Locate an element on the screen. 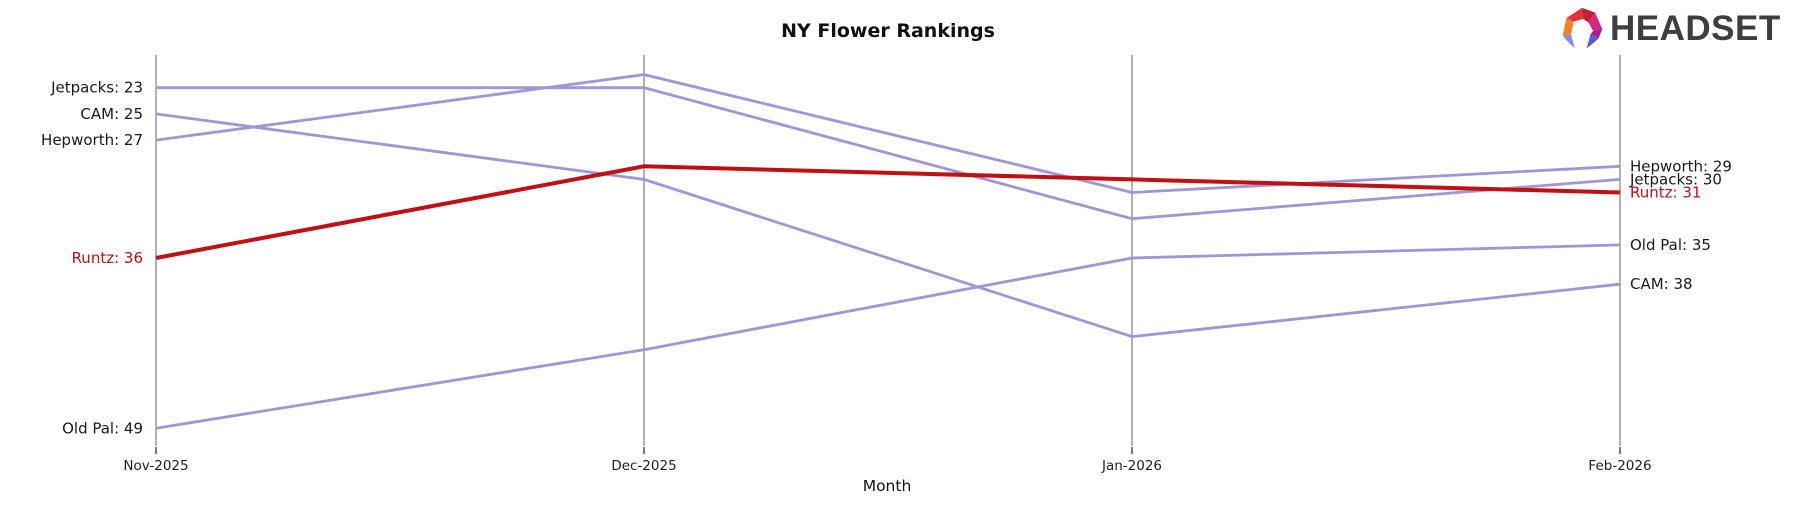  series-end-label-hepworth: Hepworth: 29 is located at coordinates (1681, 166).